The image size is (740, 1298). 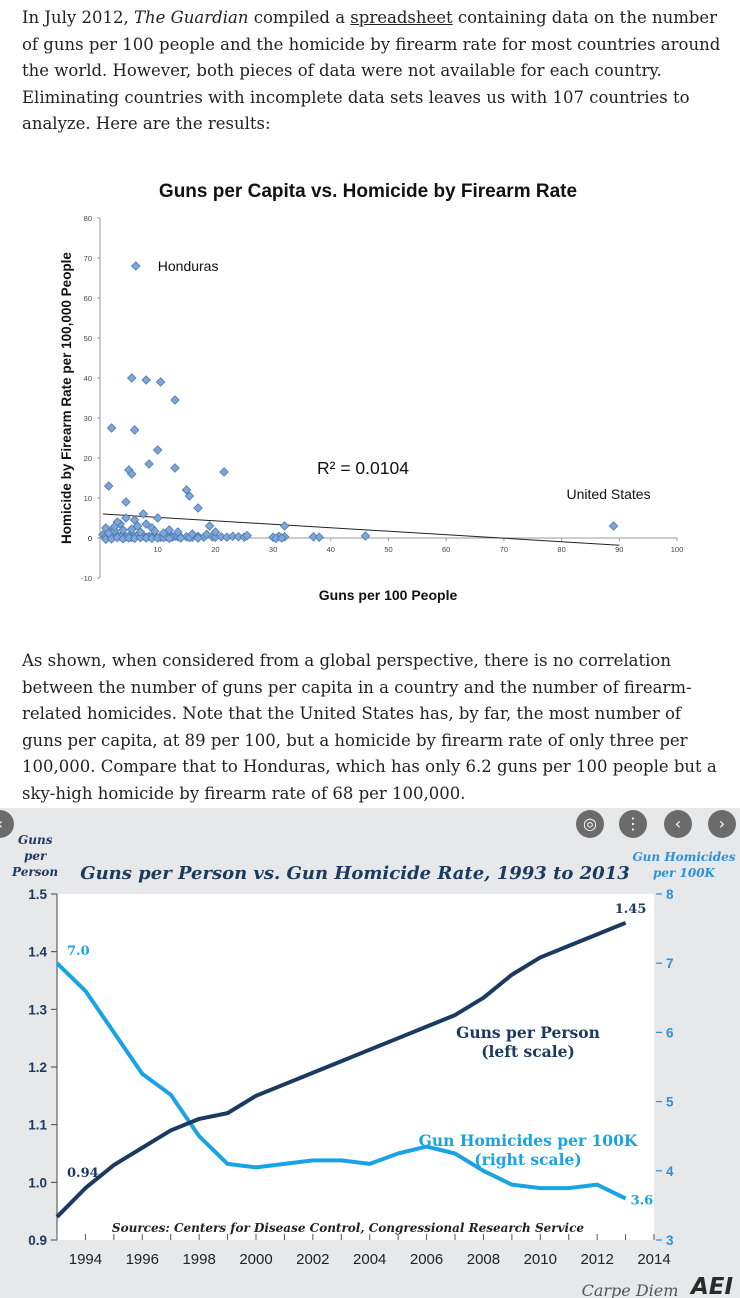 What do you see at coordinates (37, 1009) in the screenshot?
I see `left-y-tick-label: 1.3` at bounding box center [37, 1009].